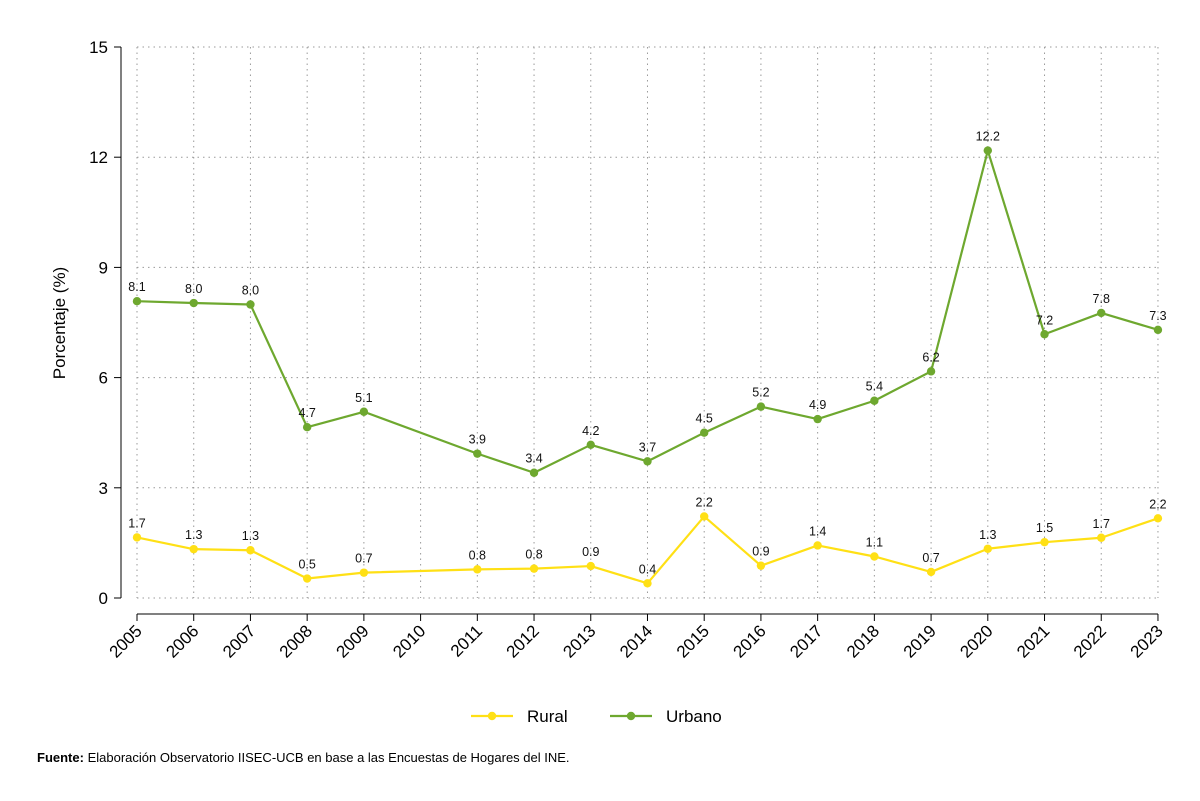 Image resolution: width=1200 pixels, height=801 pixels. I want to click on x-tick-label: 2006, so click(182, 641).